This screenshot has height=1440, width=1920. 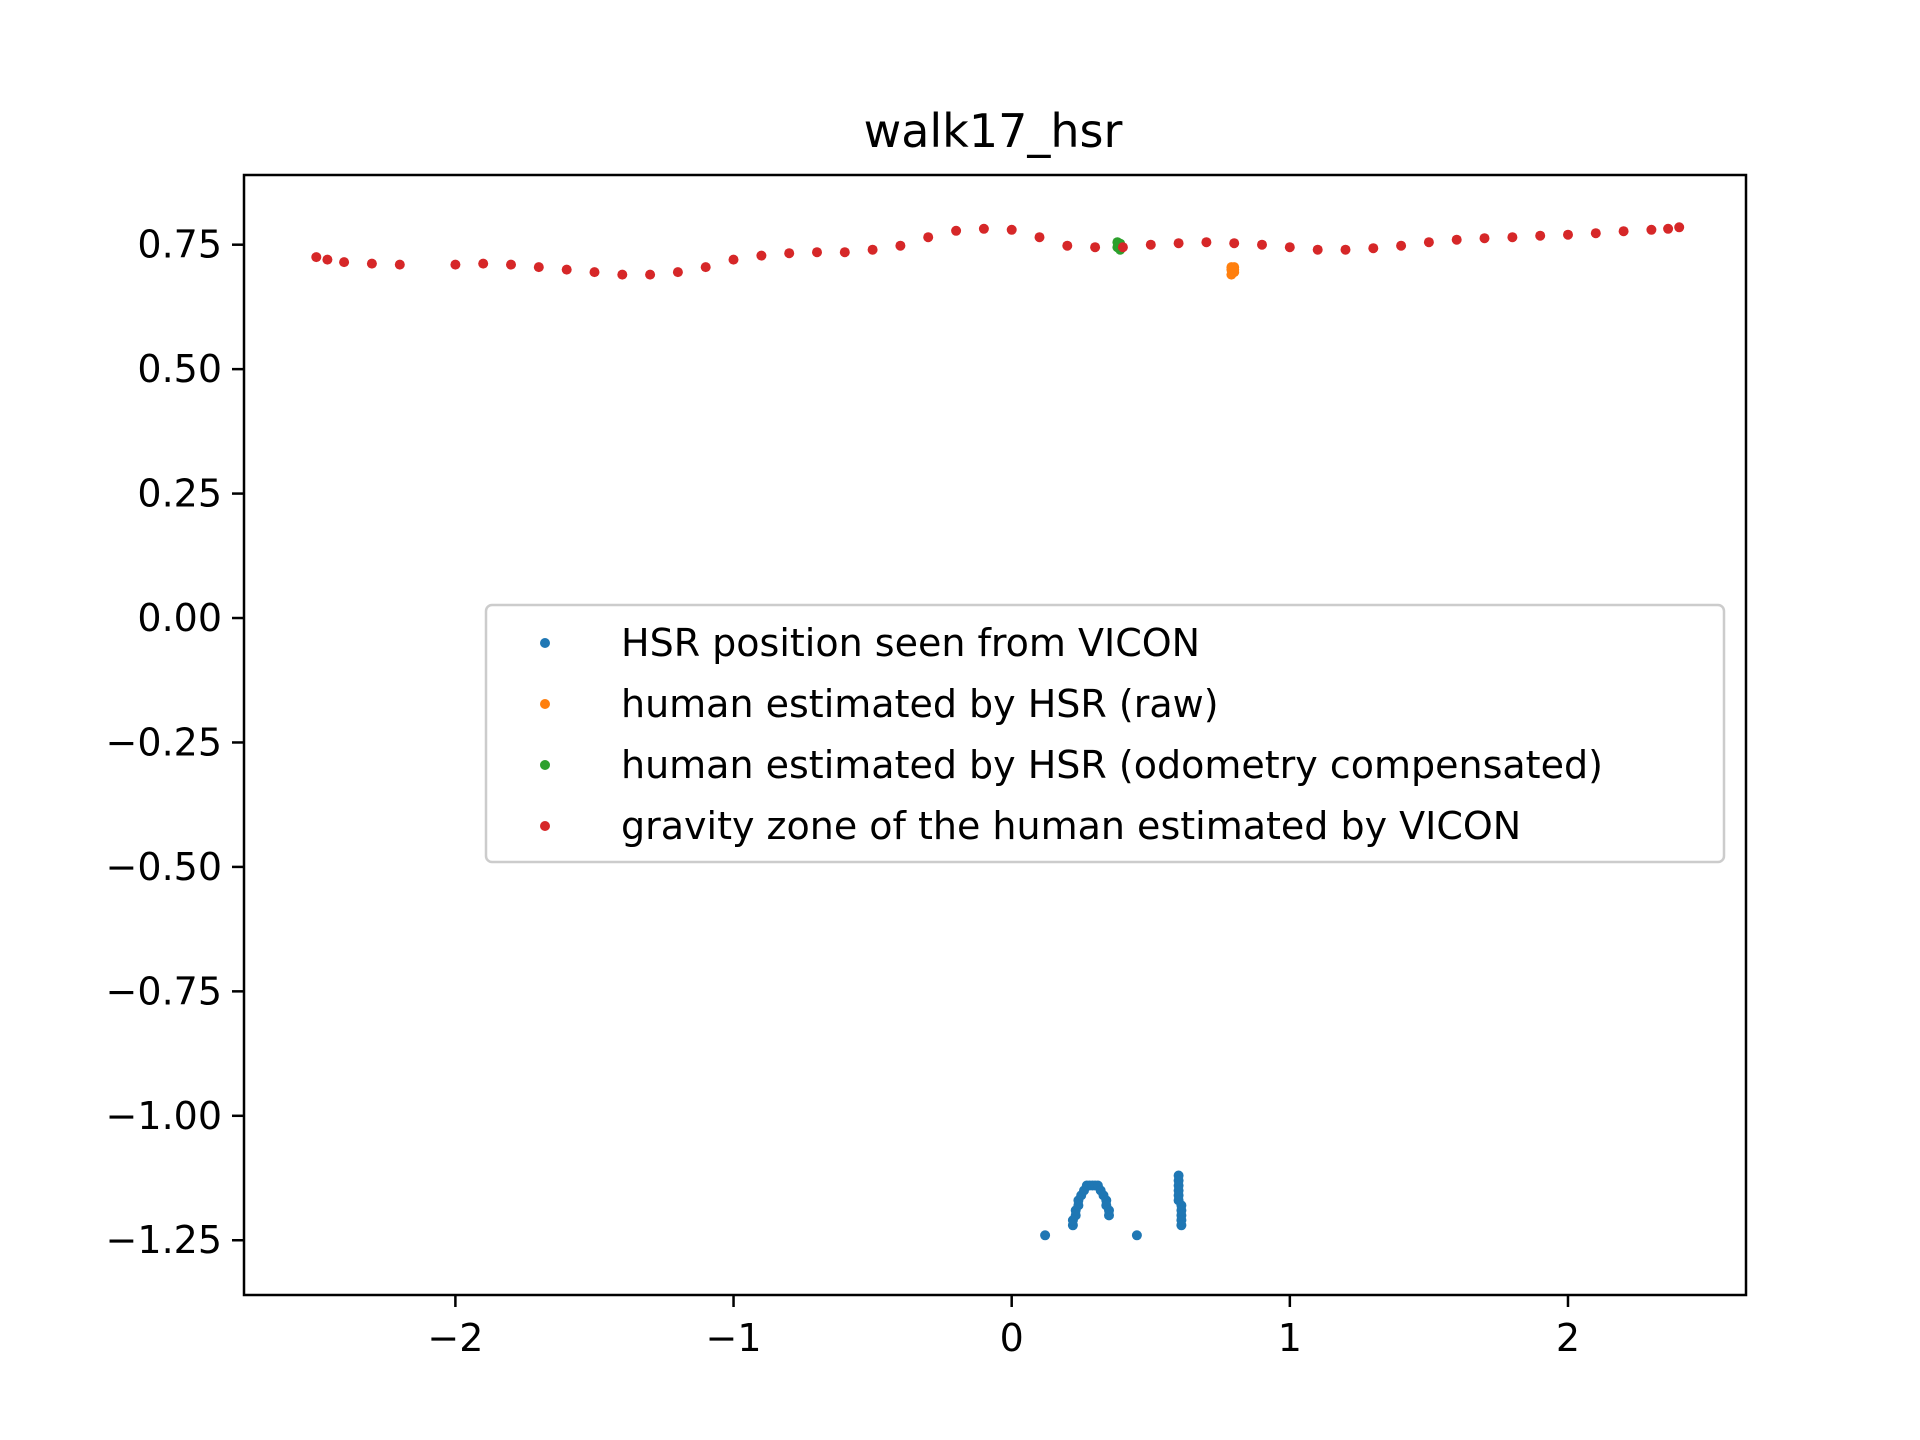 What do you see at coordinates (910, 643) in the screenshot?
I see `legend-label: HSR position seen from VICON` at bounding box center [910, 643].